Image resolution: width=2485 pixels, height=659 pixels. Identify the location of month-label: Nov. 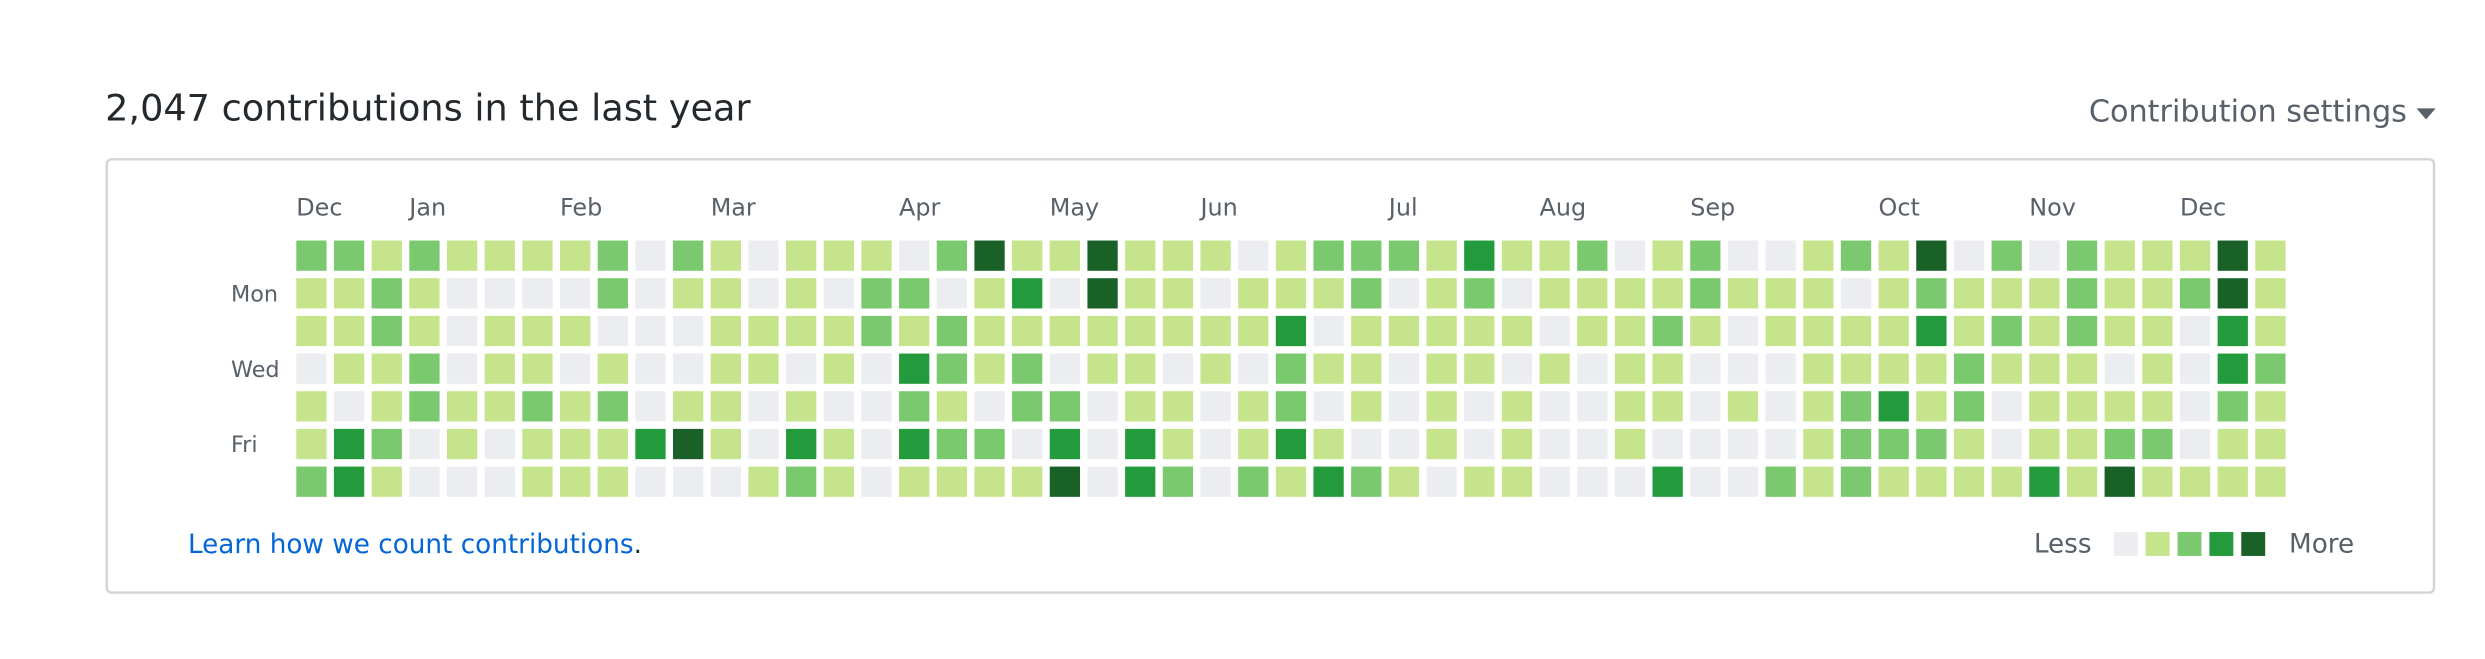
(2052, 208).